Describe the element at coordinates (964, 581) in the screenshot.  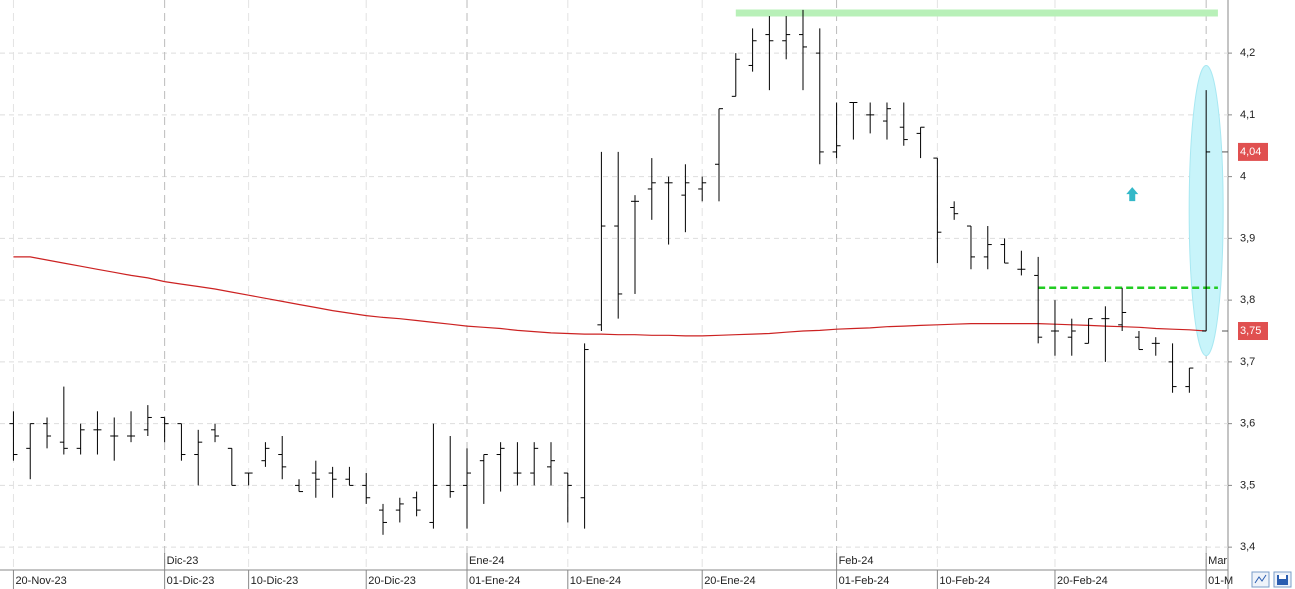
I see `x-tick-label: 10-Feb-24` at that location.